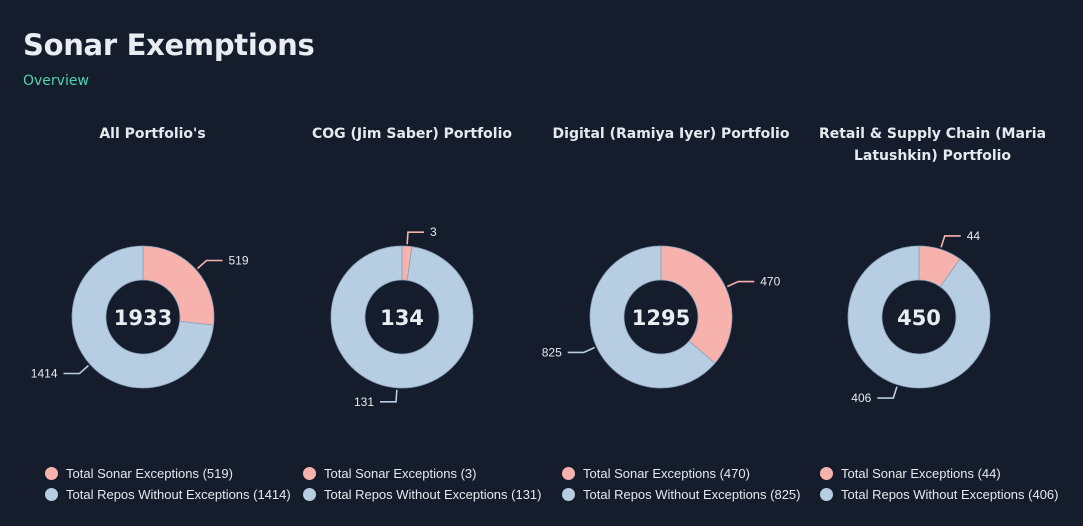 This screenshot has width=1083, height=526. I want to click on legend-label: Total Sonar Exceptions (470), so click(666, 473).